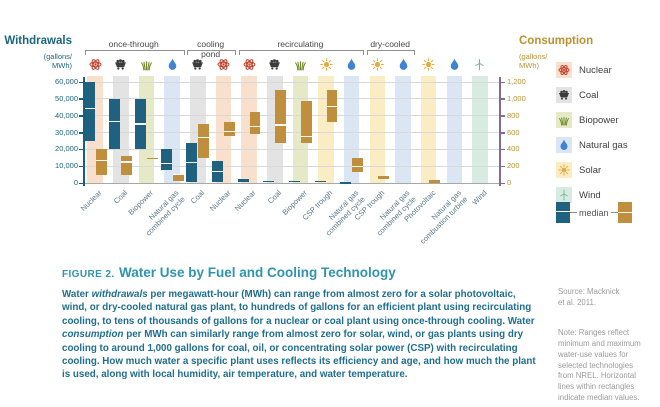 Image resolution: width=660 pixels, height=407 pixels. I want to click on legend-label: Nuclear, so click(595, 70).